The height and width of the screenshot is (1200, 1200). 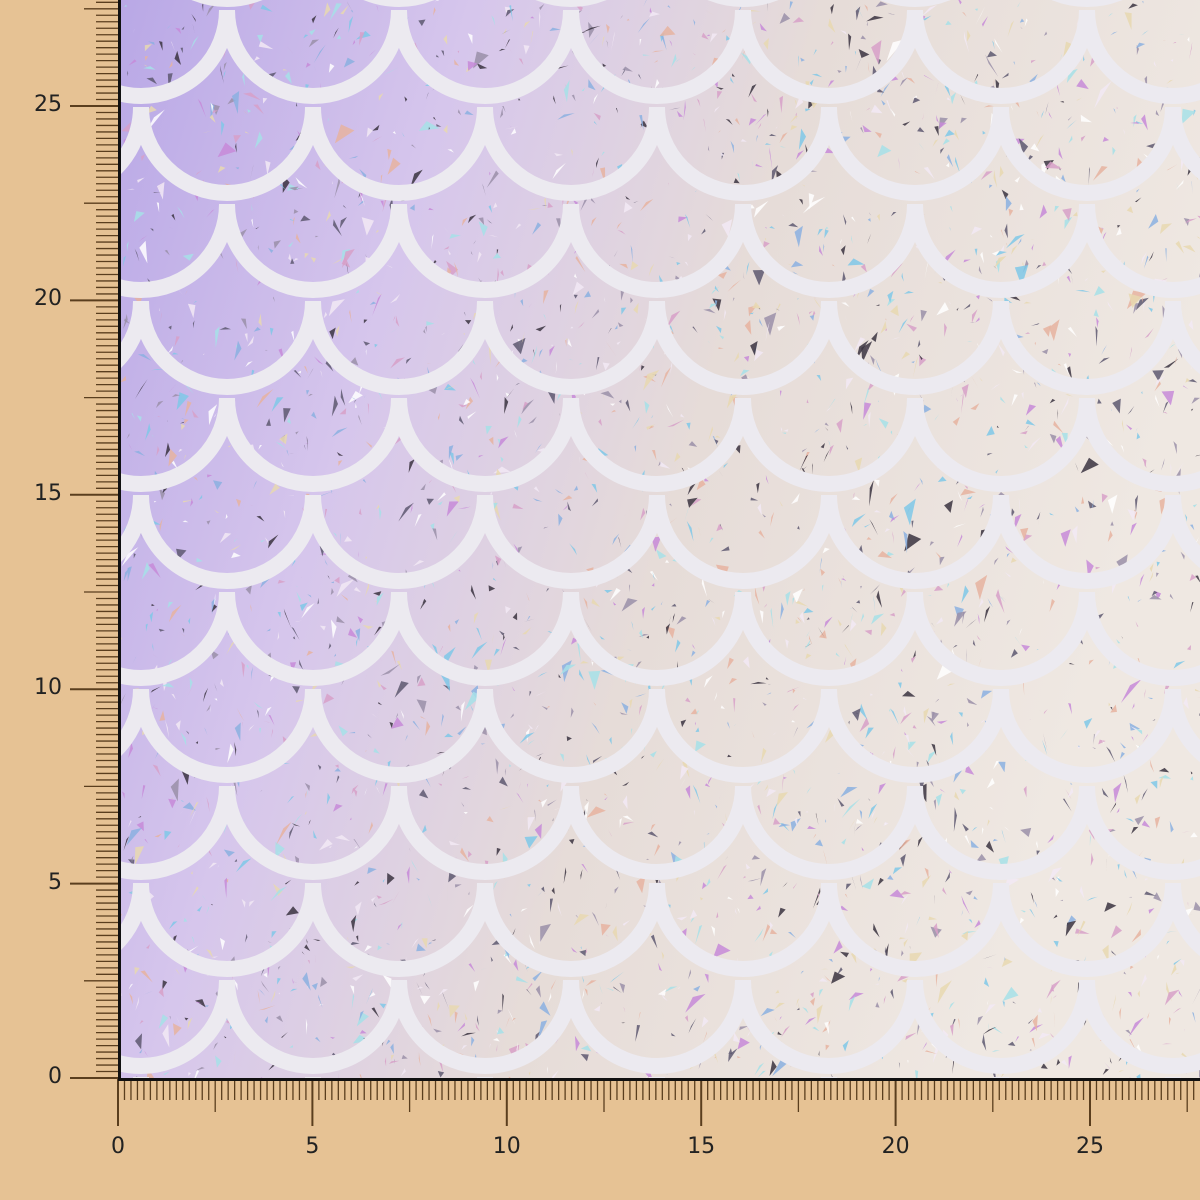 I want to click on ruler-label-bottom: 5, so click(x=312, y=1146).